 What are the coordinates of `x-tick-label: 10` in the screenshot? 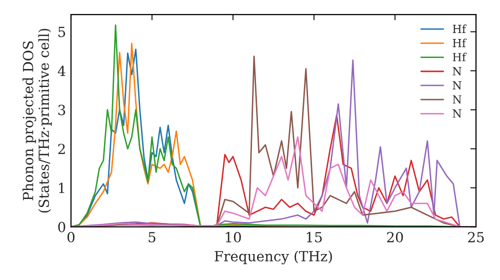 It's located at (233, 237).